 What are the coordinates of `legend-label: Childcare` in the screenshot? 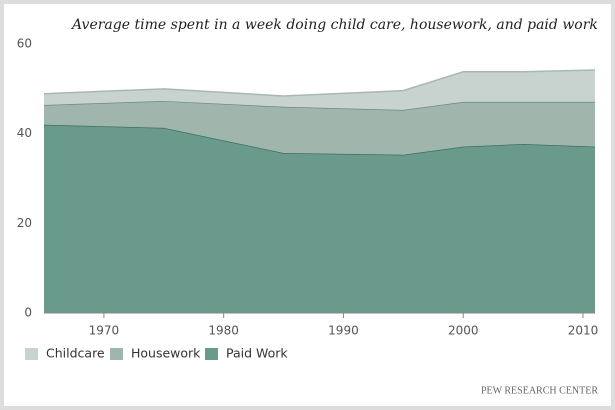 It's located at (75, 353).